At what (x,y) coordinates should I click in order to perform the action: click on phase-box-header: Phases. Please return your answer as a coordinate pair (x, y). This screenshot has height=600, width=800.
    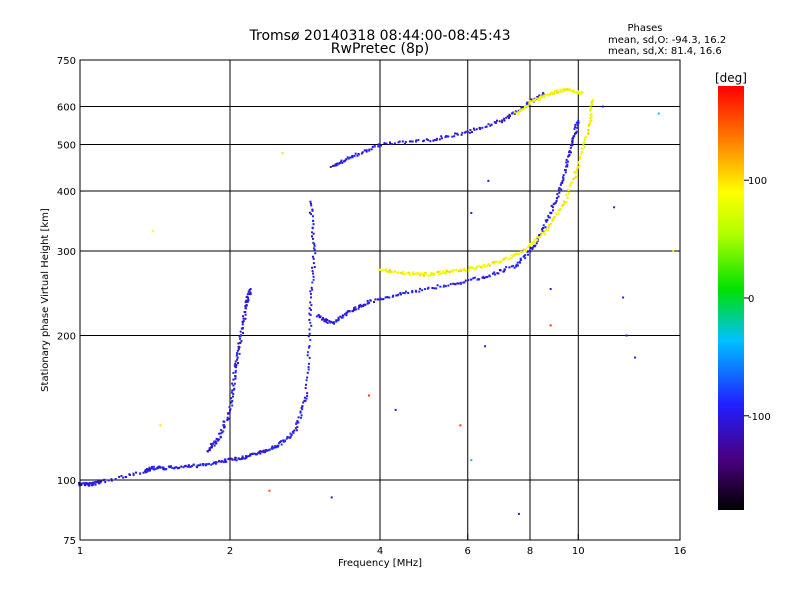
    Looking at the image, I should click on (644, 28).